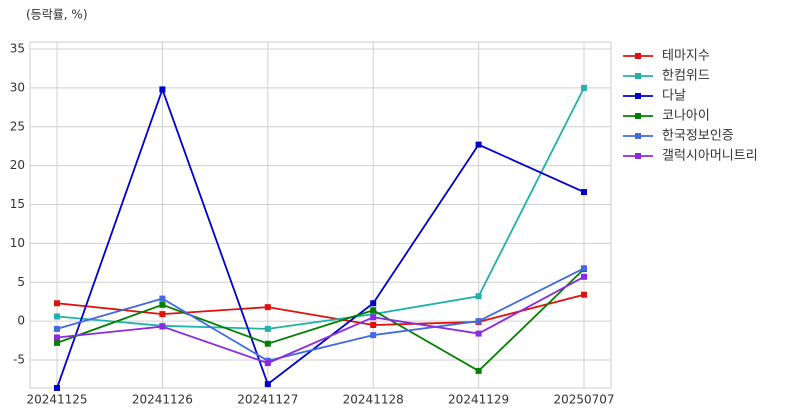 The width and height of the screenshot is (789, 416). What do you see at coordinates (686, 56) in the screenshot?
I see `legend-label: 테마지수` at bounding box center [686, 56].